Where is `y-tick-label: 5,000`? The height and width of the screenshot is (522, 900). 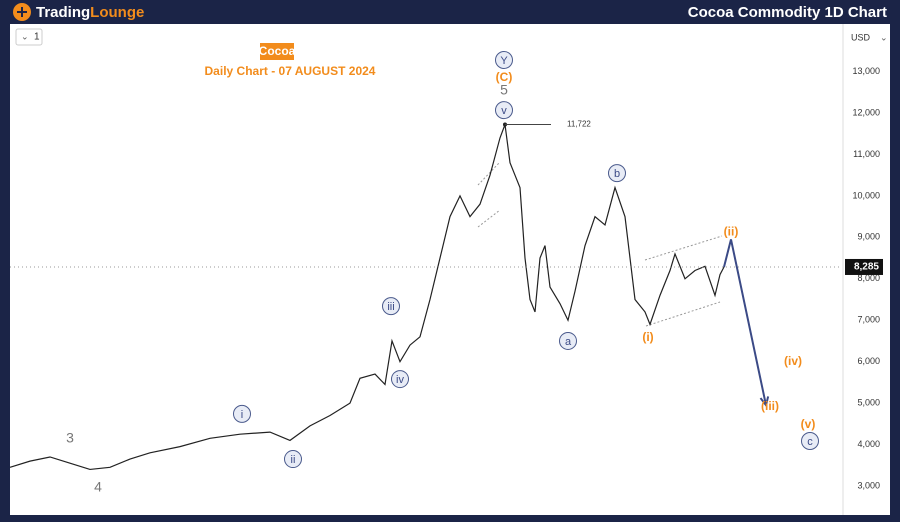
y-tick-label: 5,000 is located at coordinates (868, 402).